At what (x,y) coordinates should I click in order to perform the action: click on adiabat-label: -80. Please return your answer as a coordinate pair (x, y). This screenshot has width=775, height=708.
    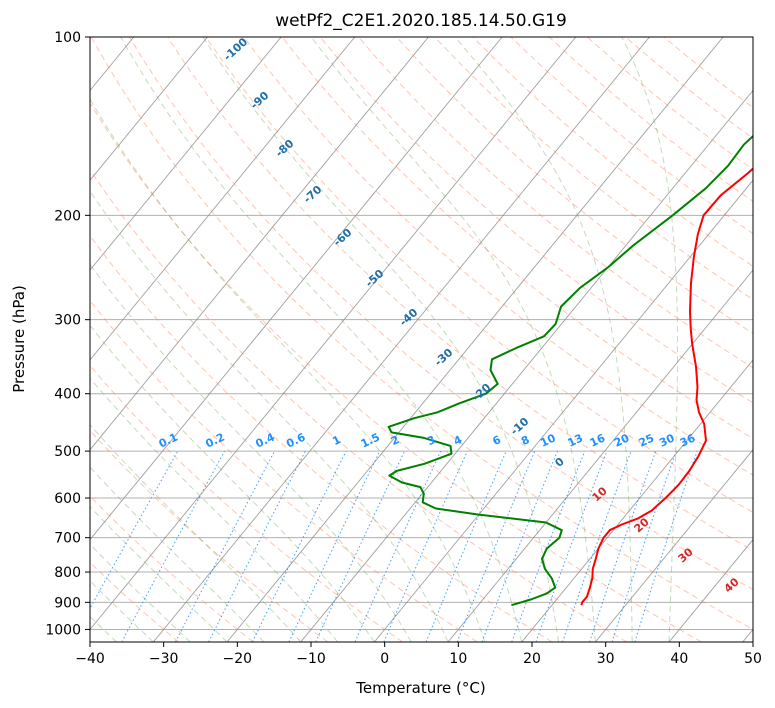
    Looking at the image, I should click on (285, 148).